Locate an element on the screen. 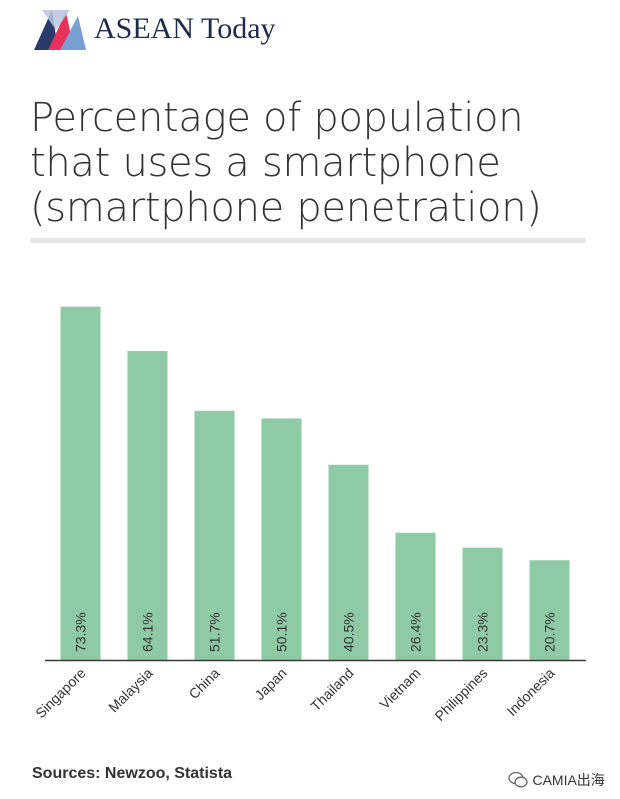  tick-label: Indonesia is located at coordinates (530, 692).